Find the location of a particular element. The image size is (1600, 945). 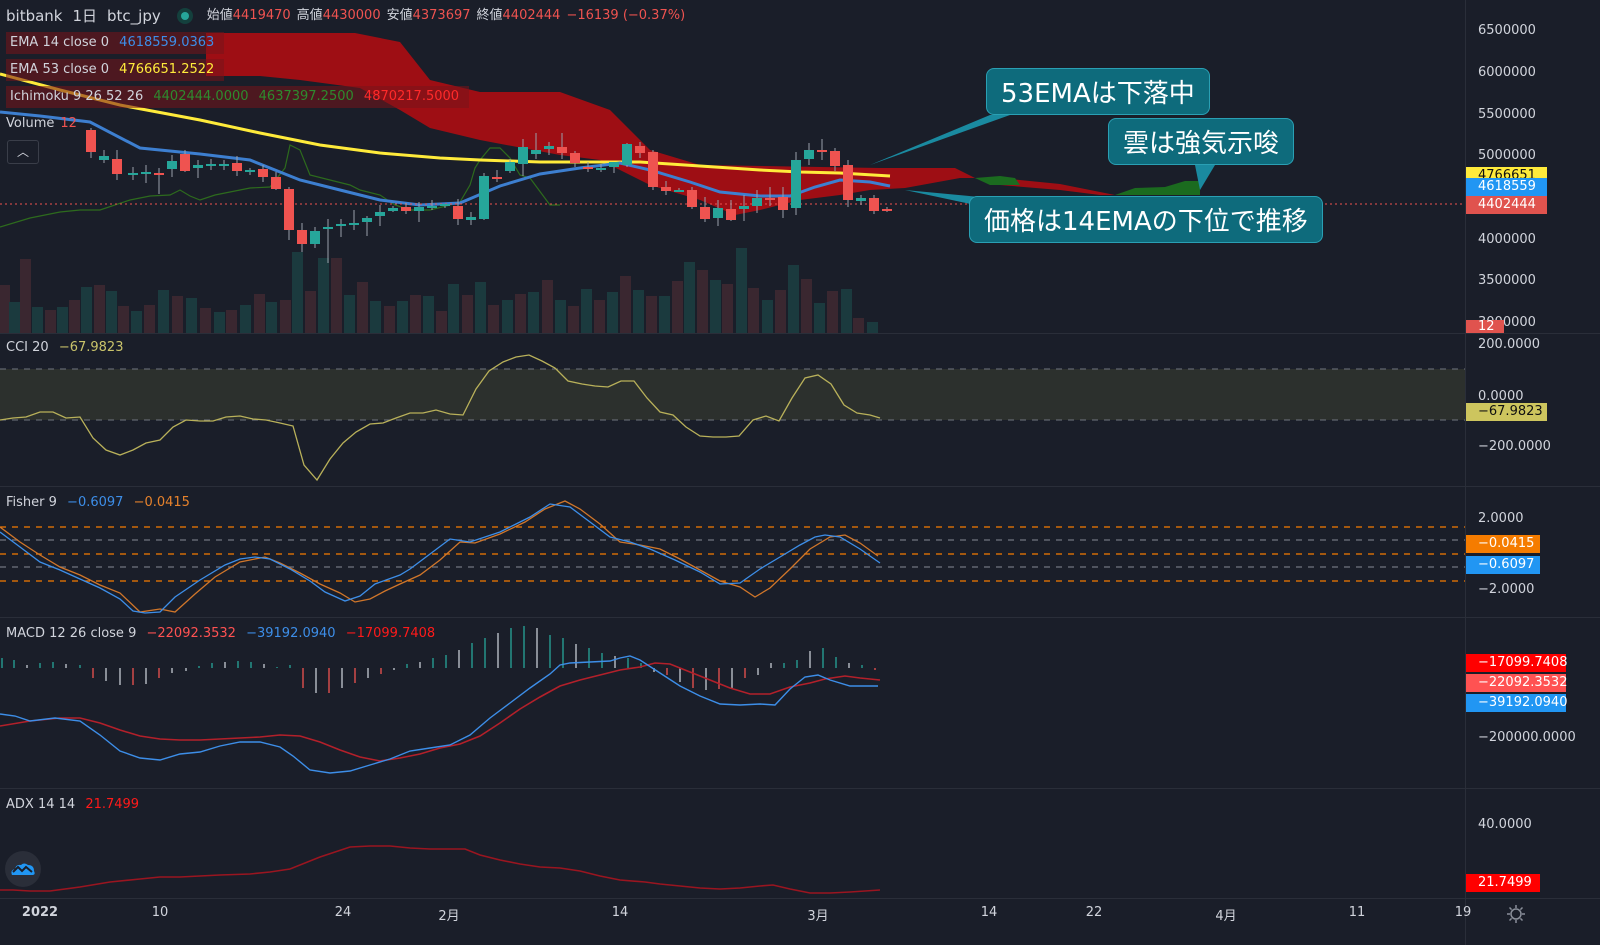

macd-hist-badge: −17099.7408 is located at coordinates (1516, 663).